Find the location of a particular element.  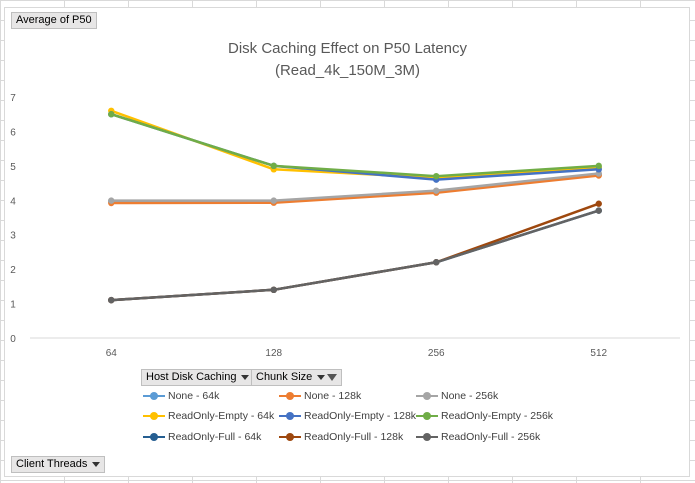

legend-label: ReadOnly-Full - 64k is located at coordinates (215, 437).